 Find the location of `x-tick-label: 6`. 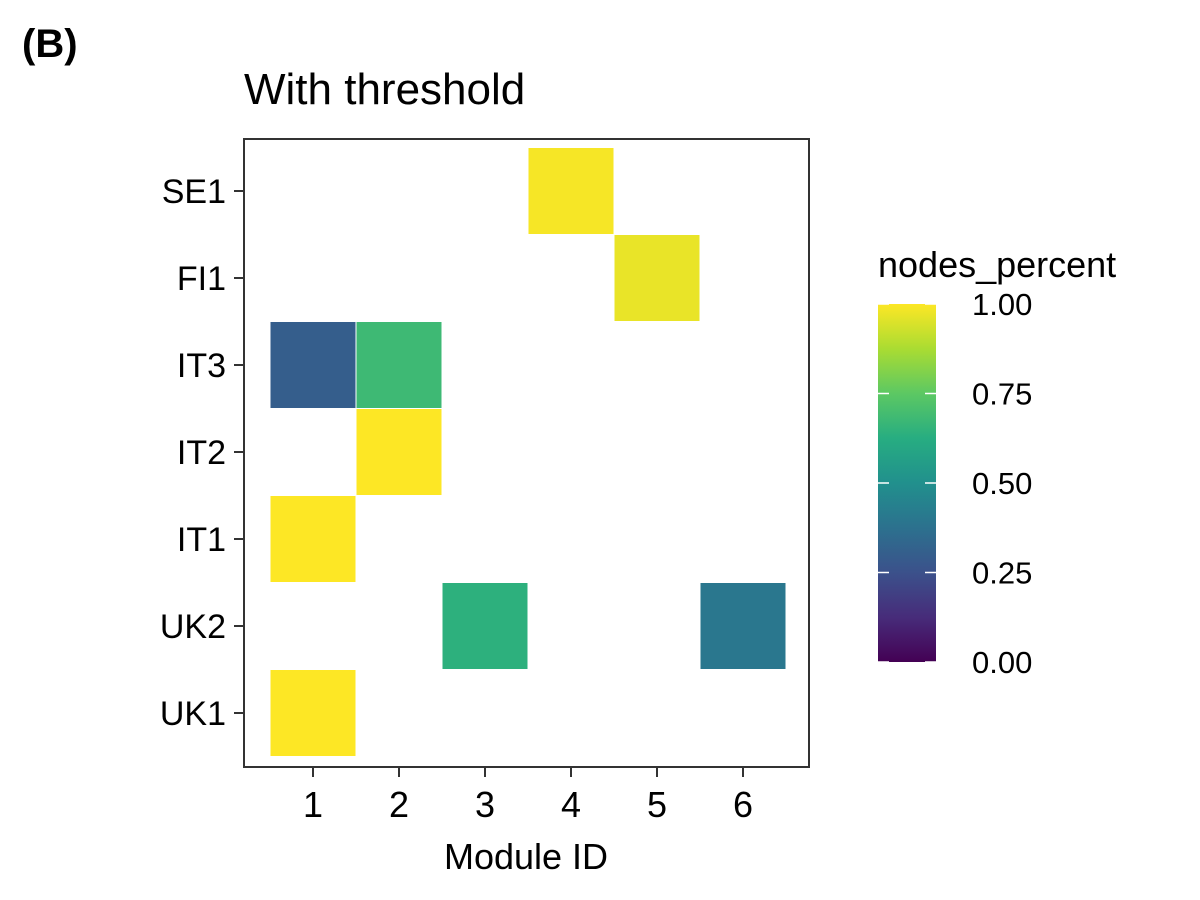

x-tick-label: 6 is located at coordinates (743, 804).